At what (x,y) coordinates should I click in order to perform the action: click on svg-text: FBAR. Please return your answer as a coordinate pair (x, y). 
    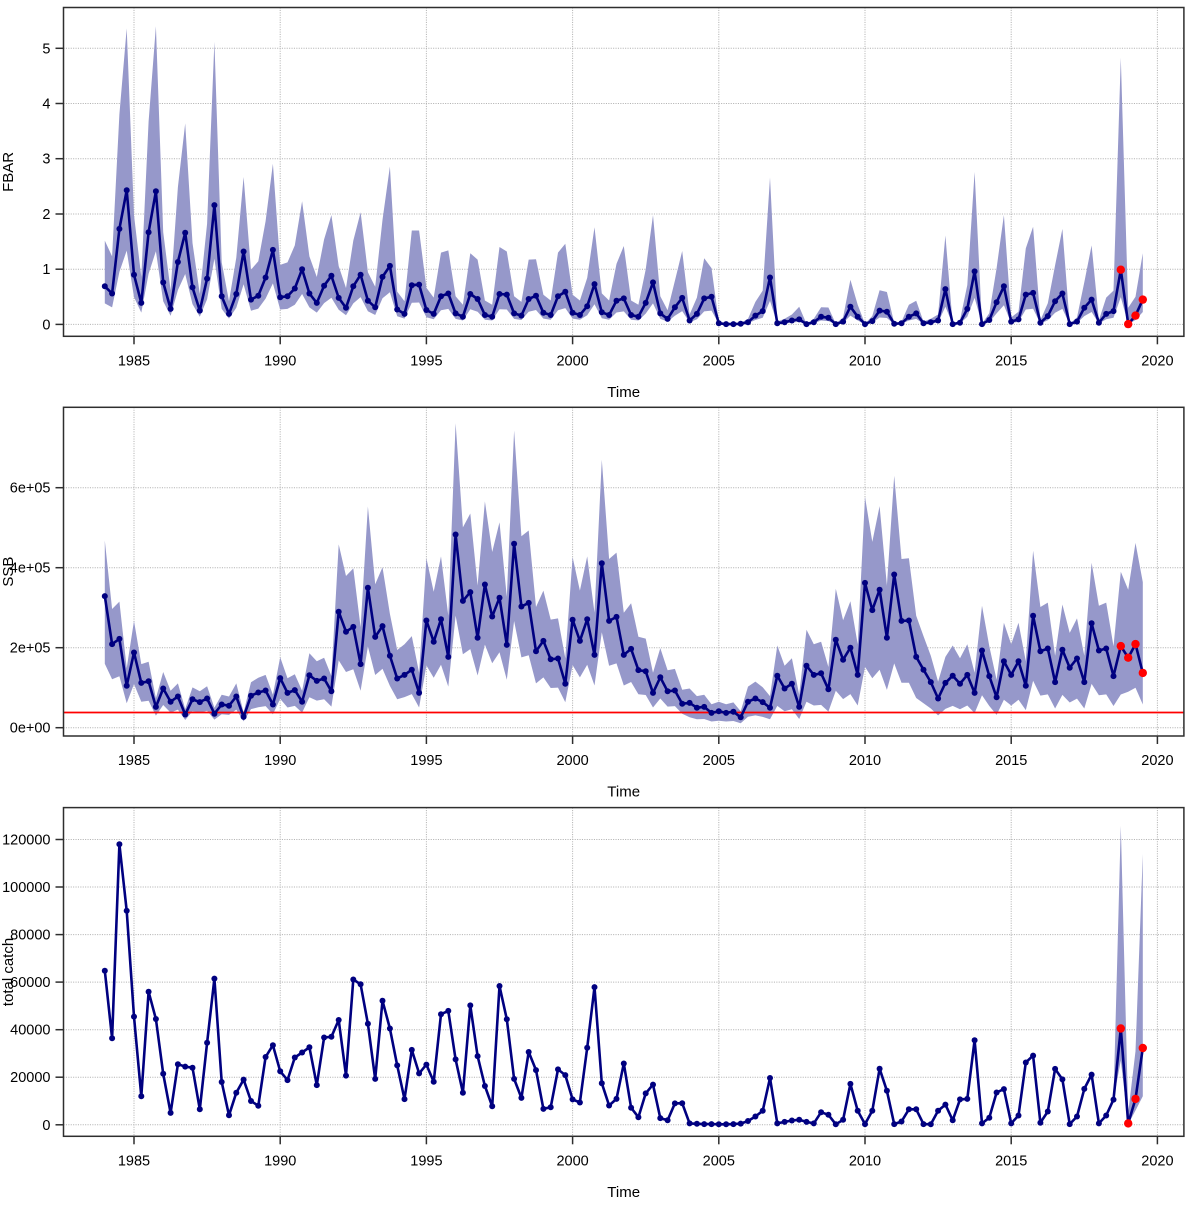
    Looking at the image, I should click on (8, 172).